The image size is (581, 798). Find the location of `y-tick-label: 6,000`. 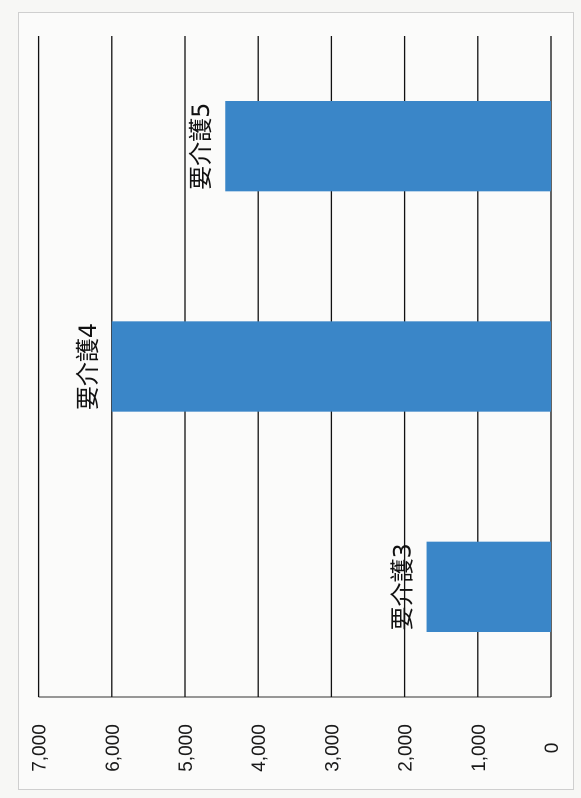

y-tick-label: 6,000 is located at coordinates (113, 748).